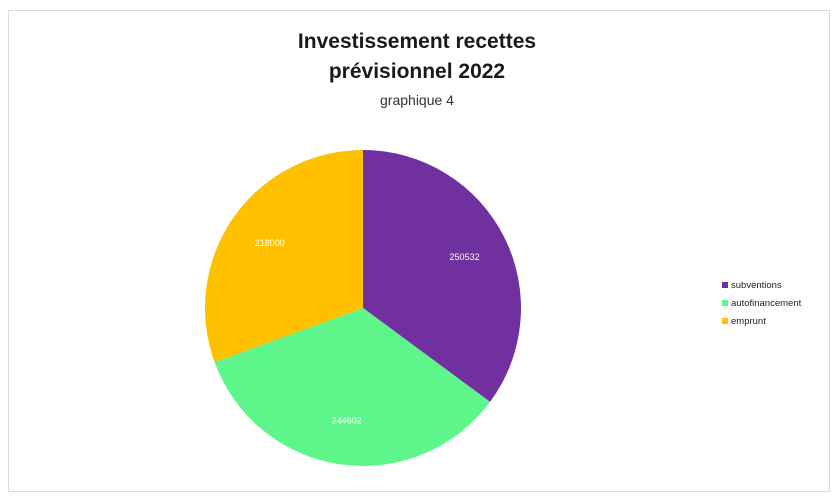 Image resolution: width=834 pixels, height=500 pixels. What do you see at coordinates (756, 285) in the screenshot?
I see `legend-label-subventions: subventions` at bounding box center [756, 285].